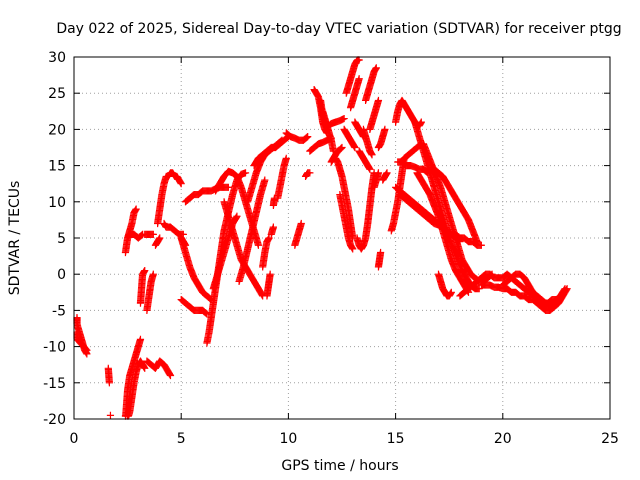  Describe the element at coordinates (339, 466) in the screenshot. I see `x-axis-label: GPS time / hours` at that location.